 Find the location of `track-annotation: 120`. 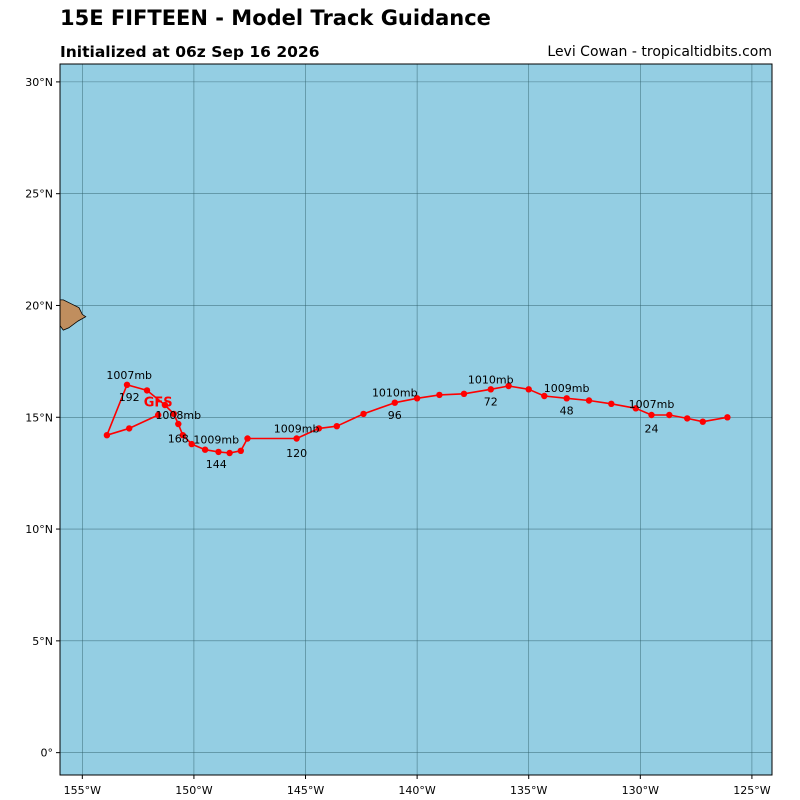

track-annotation: 120 is located at coordinates (296, 453).